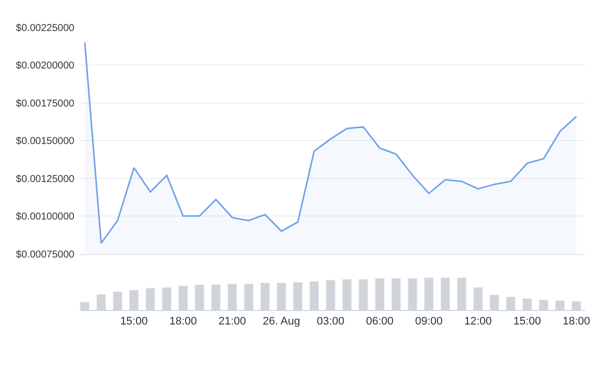  Describe the element at coordinates (45, 217) in the screenshot. I see `y-tick-label: $0.00100000` at that location.